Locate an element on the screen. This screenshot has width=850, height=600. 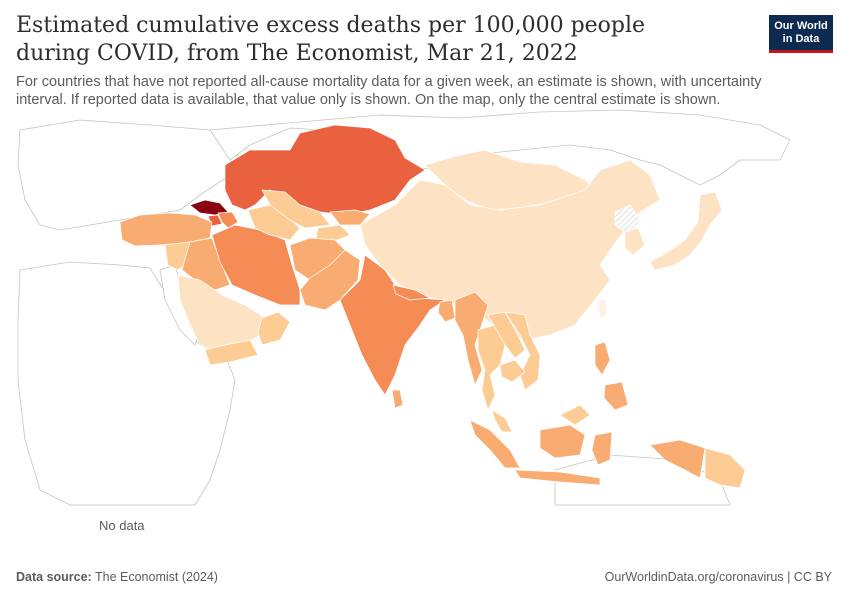
source-value: The Economist (2024) is located at coordinates (156, 577).